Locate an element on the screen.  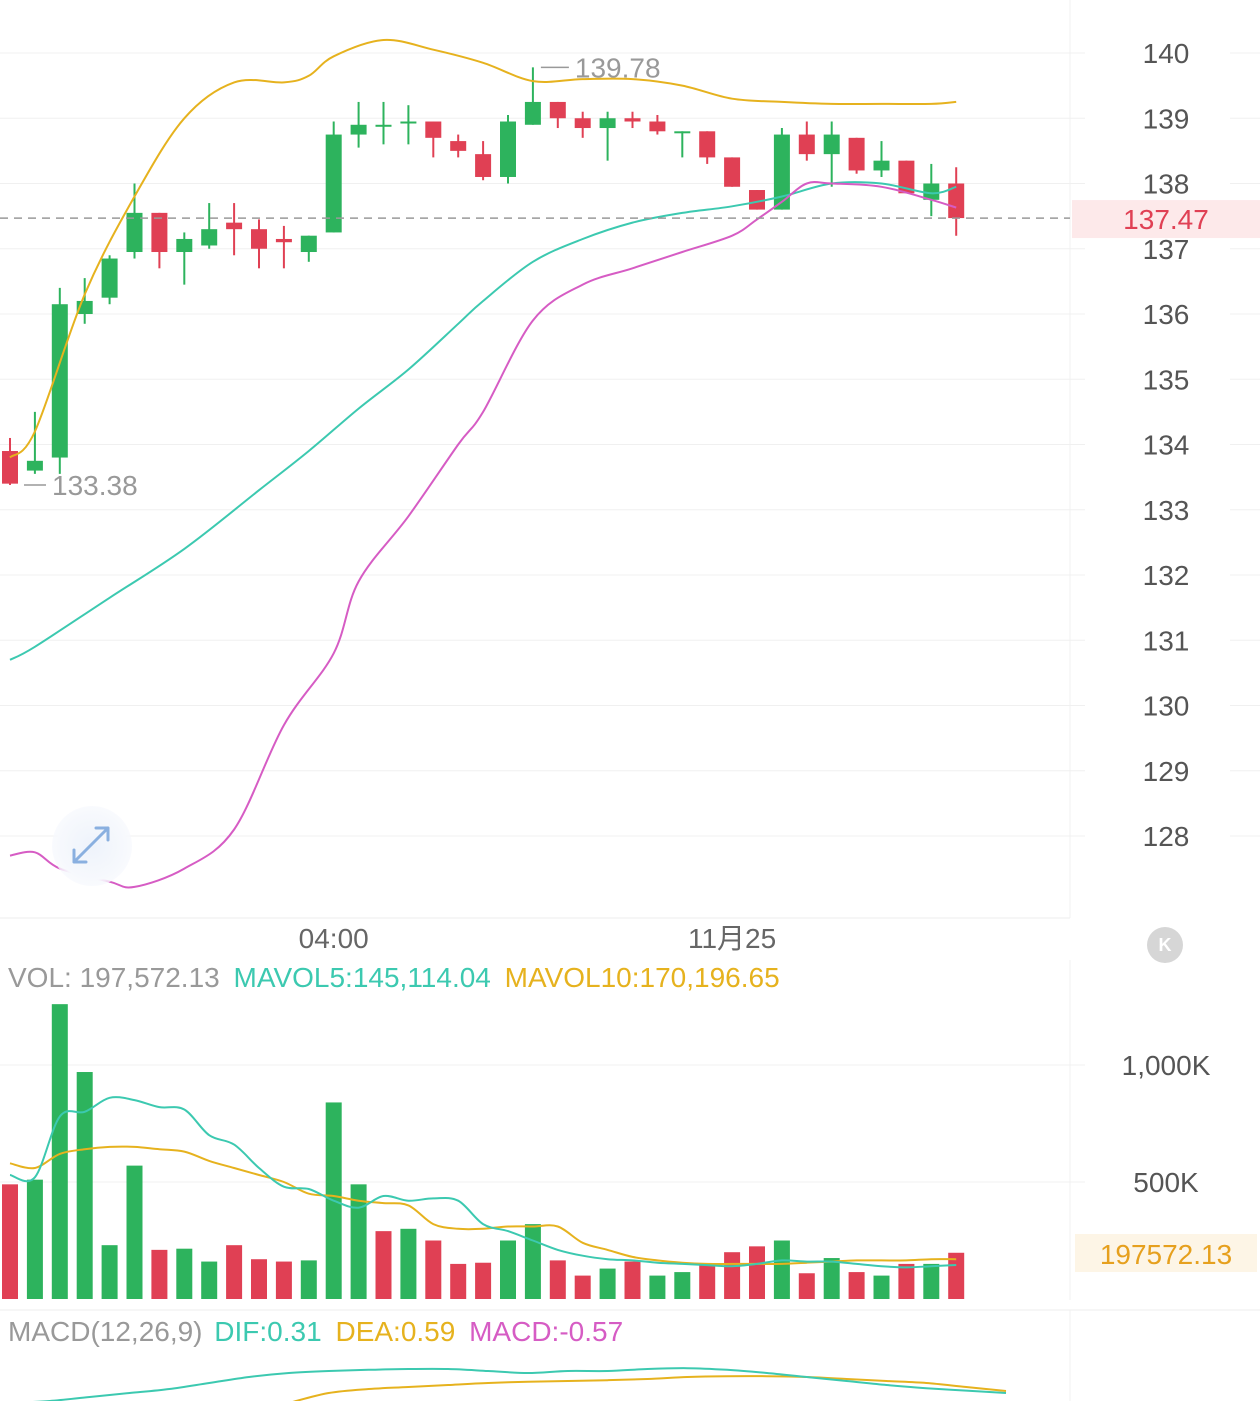
x-tick-label: 11月25 is located at coordinates (732, 938).